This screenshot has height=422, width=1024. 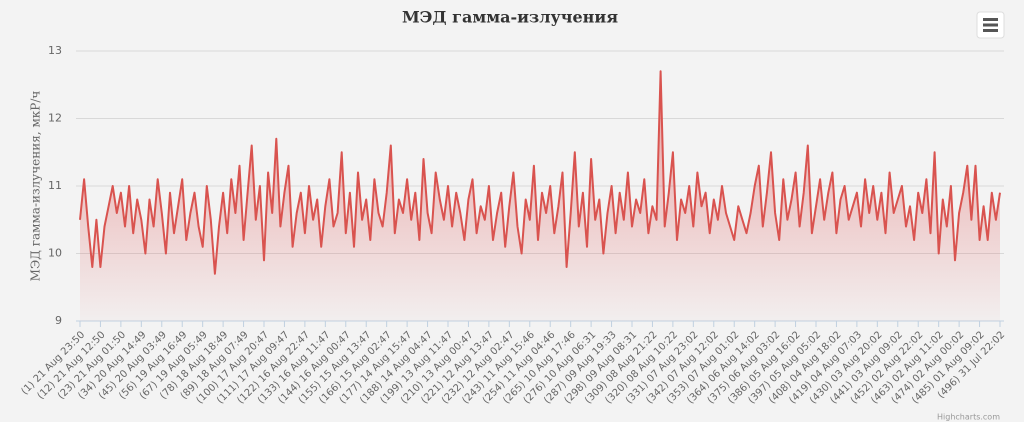 I want to click on y-tick-label: 10, so click(x=55, y=253).